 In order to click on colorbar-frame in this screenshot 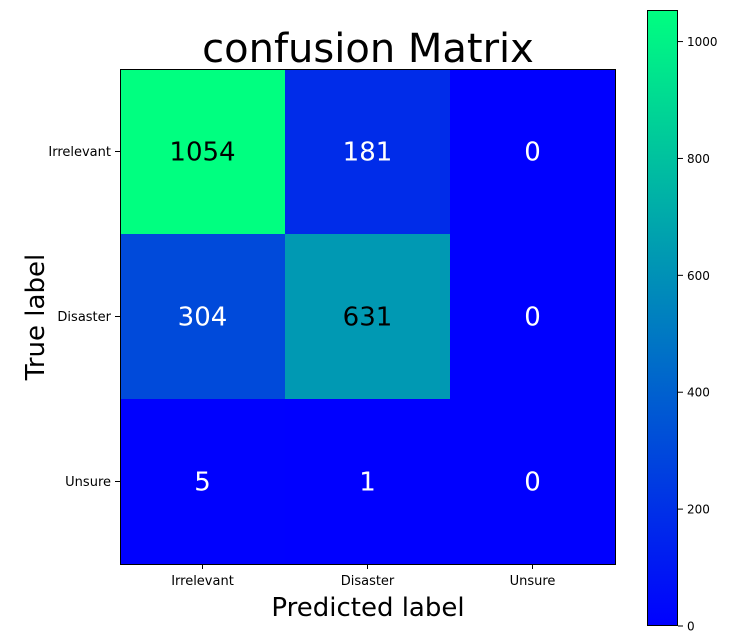, I will do `click(662, 318)`.